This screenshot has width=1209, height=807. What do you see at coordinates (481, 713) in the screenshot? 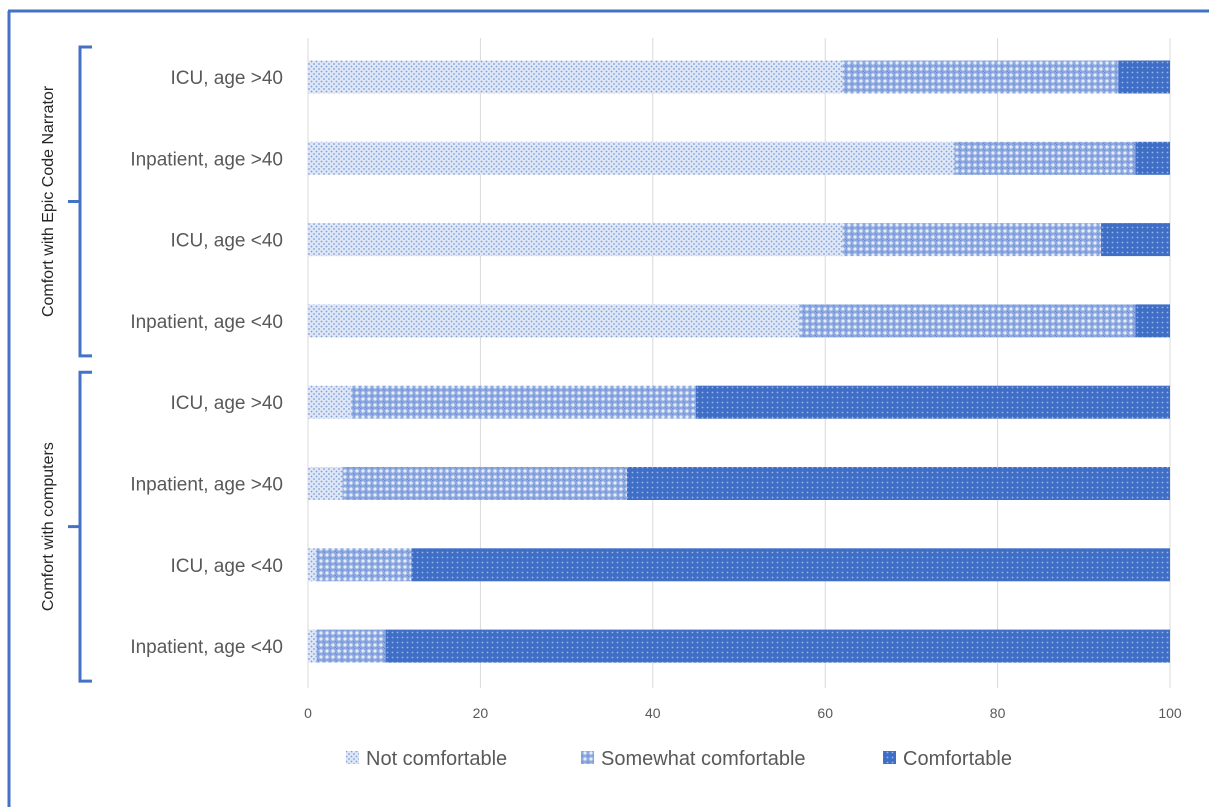
I see `x-tick-label: 20` at bounding box center [481, 713].